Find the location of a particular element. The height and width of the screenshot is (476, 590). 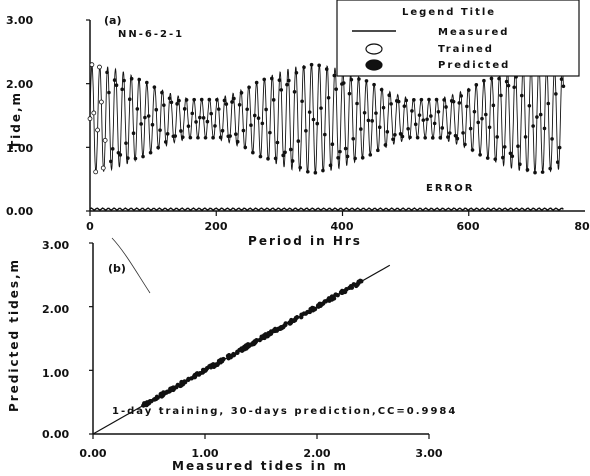

a-x-tick-label: 200 is located at coordinates (216, 226).